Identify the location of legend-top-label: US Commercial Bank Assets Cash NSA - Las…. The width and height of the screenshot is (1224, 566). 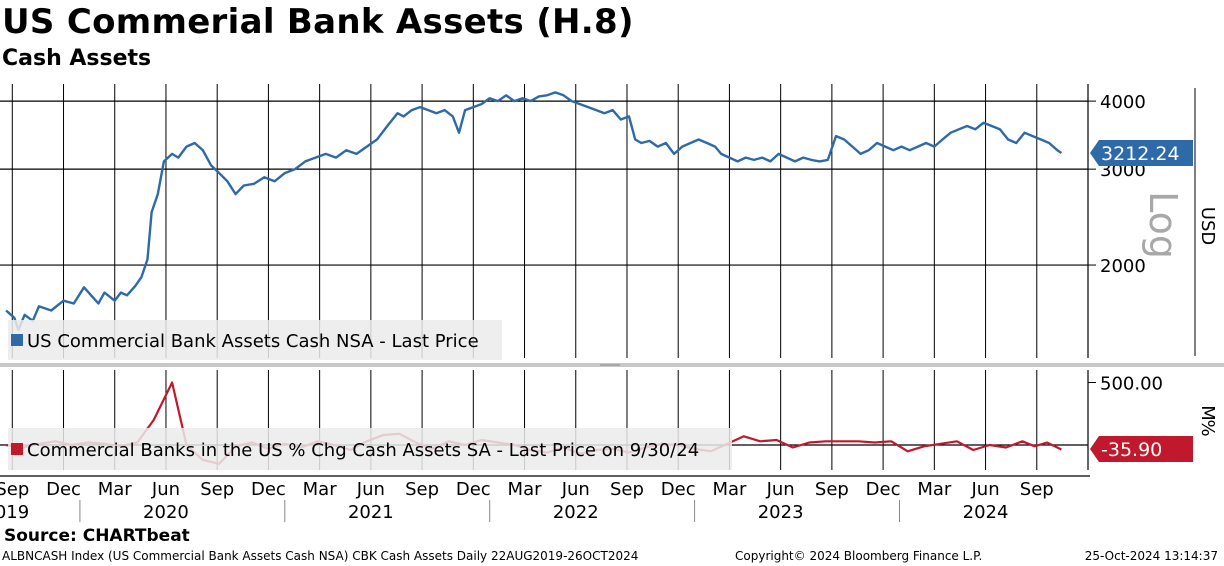
(253, 341).